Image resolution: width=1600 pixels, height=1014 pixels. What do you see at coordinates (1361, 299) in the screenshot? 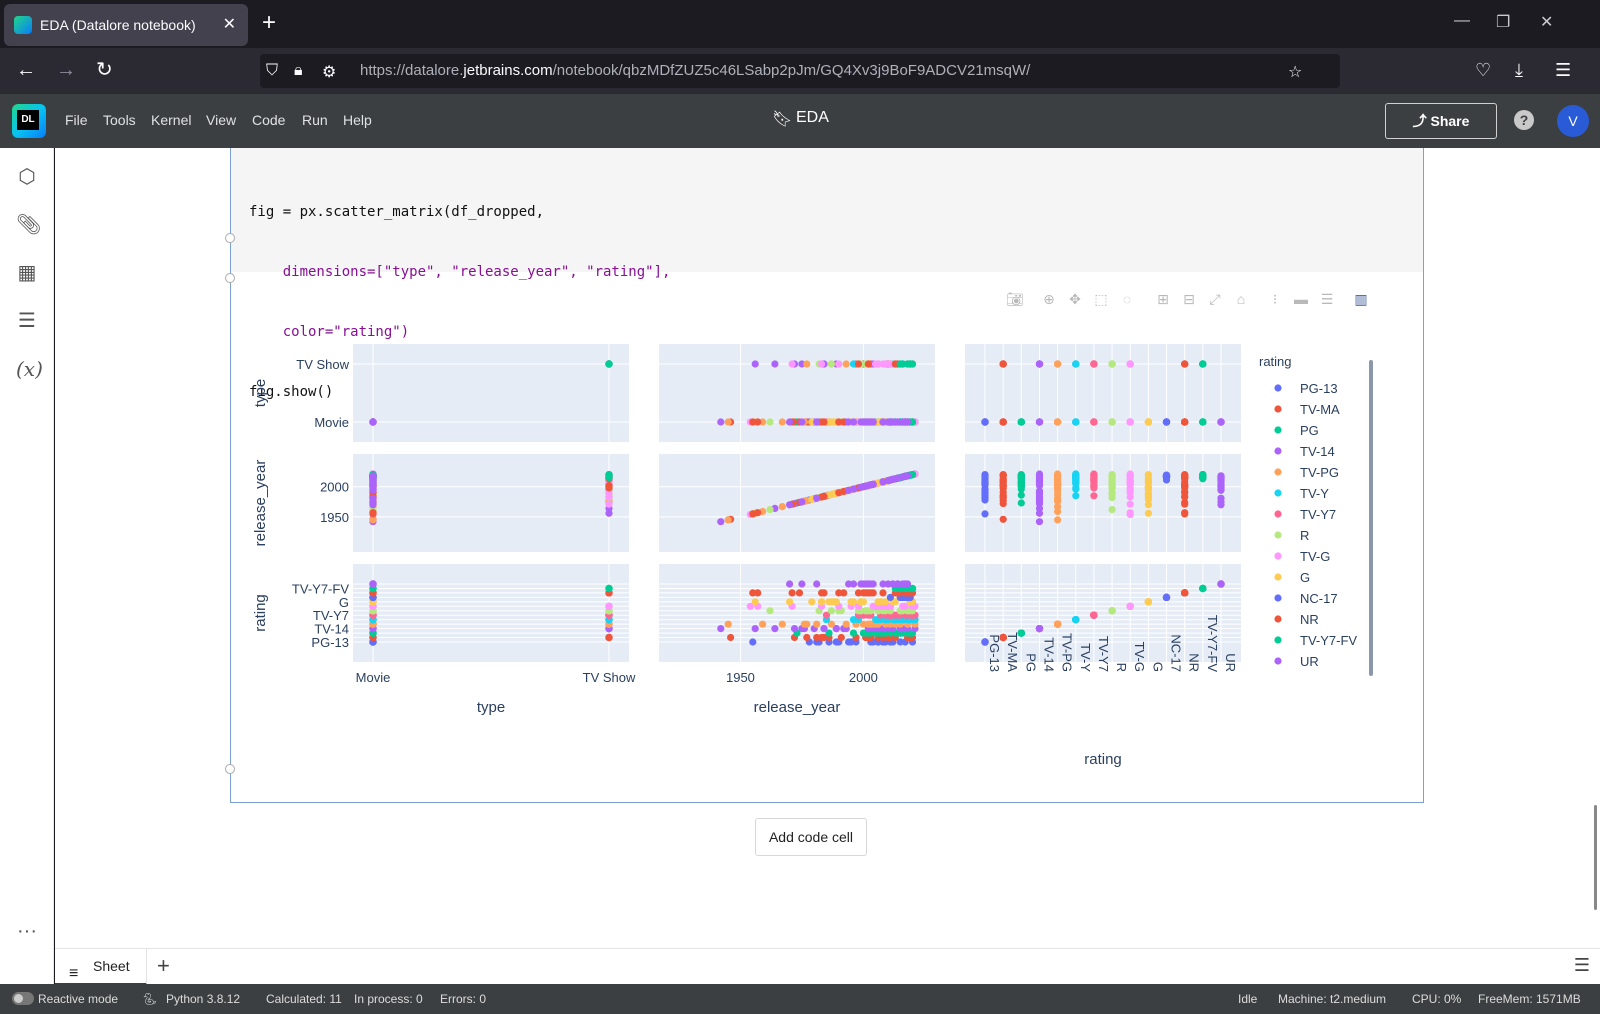
I see `plotly-logo-icon: ▥` at bounding box center [1361, 299].